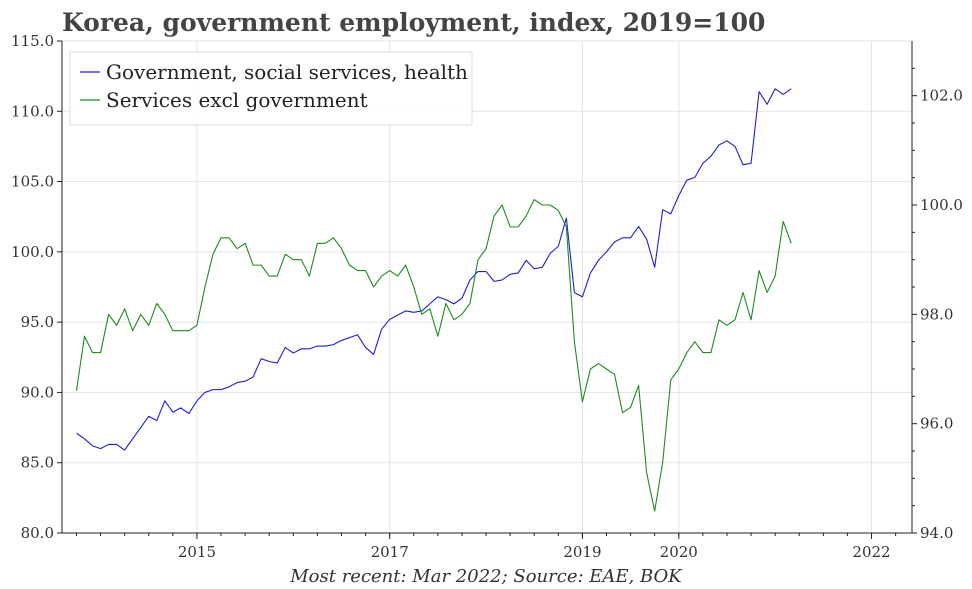 The image size is (972, 589). What do you see at coordinates (287, 72) in the screenshot?
I see `legend-label-government: Government, social services, health` at bounding box center [287, 72].